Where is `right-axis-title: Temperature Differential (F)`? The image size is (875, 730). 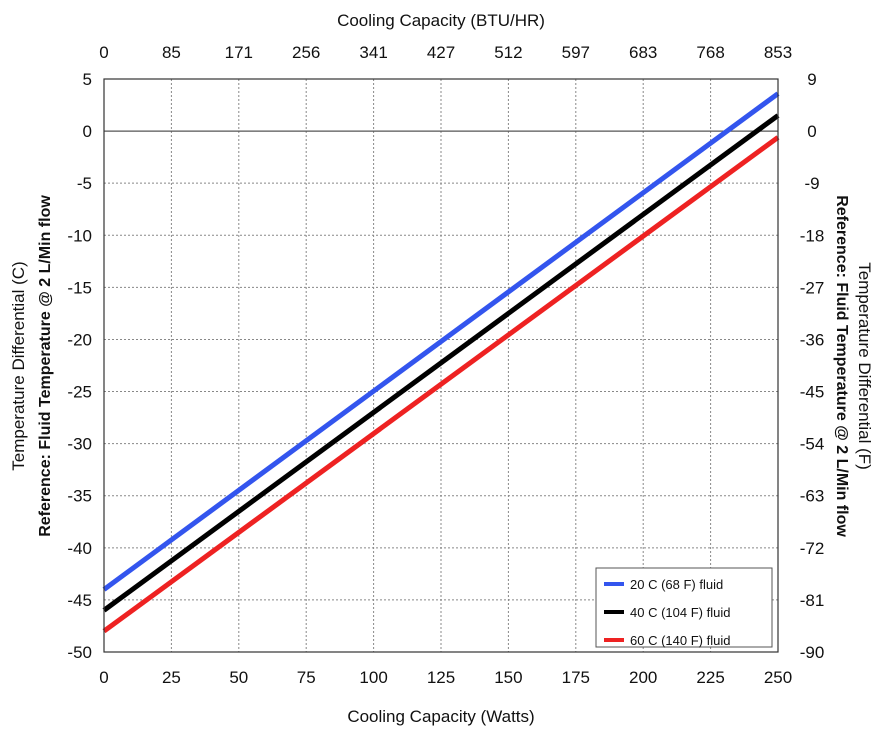 right-axis-title: Temperature Differential (F) is located at coordinates (864, 366).